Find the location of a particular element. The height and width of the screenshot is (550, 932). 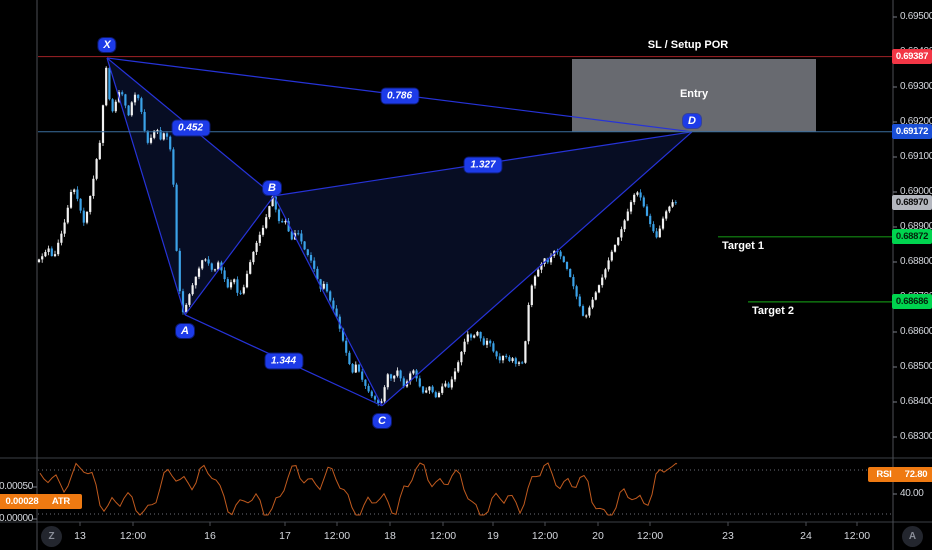

a-button: A is located at coordinates (912, 536).